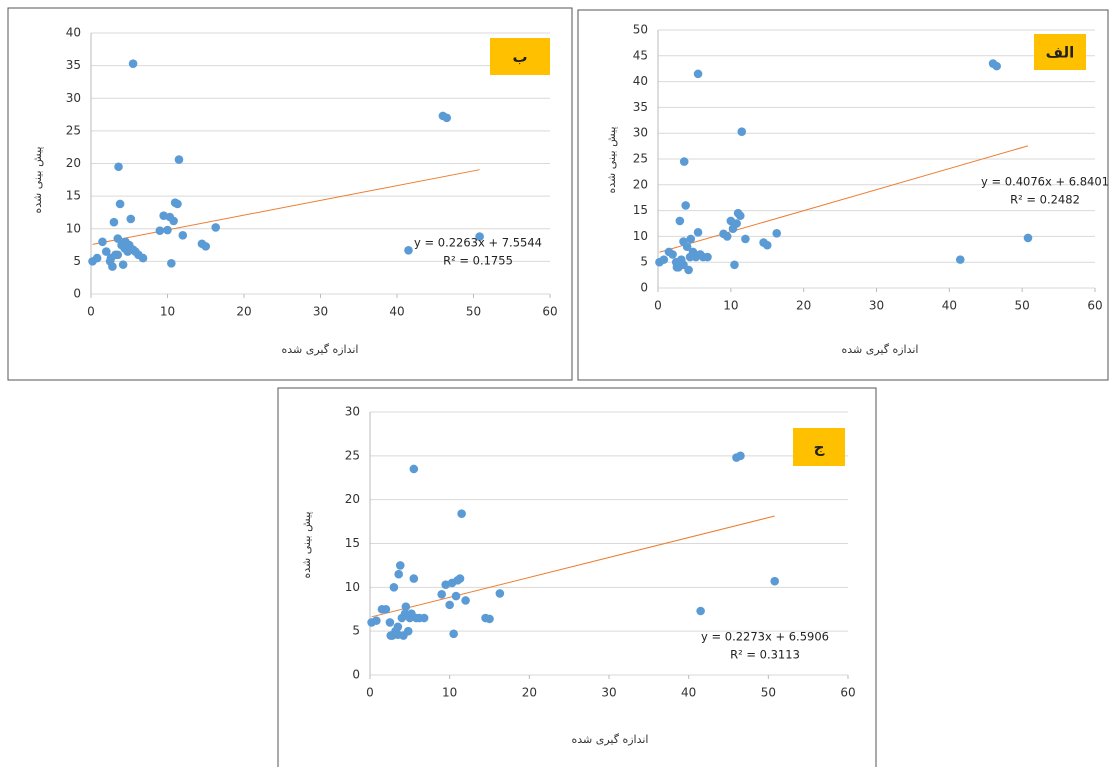  I want to click on r-squared: R² = 0.1755, so click(478, 261).